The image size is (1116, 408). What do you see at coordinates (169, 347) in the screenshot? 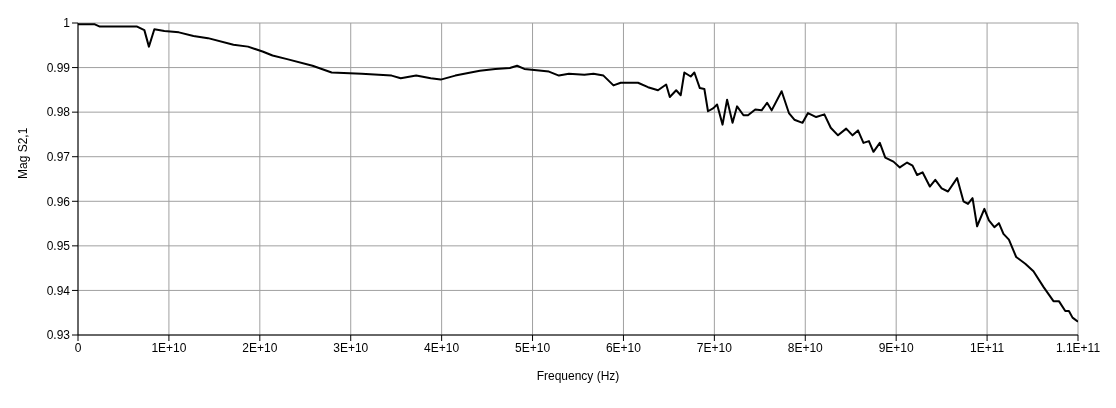
I see `x-tick-label: 1E+10` at bounding box center [169, 347].